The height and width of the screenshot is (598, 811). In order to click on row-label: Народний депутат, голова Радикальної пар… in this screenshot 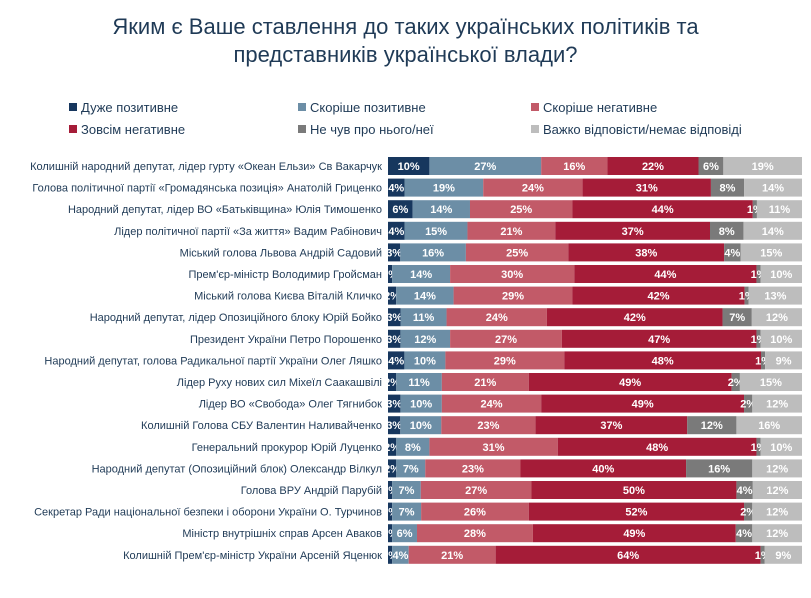, I will do `click(213, 361)`.